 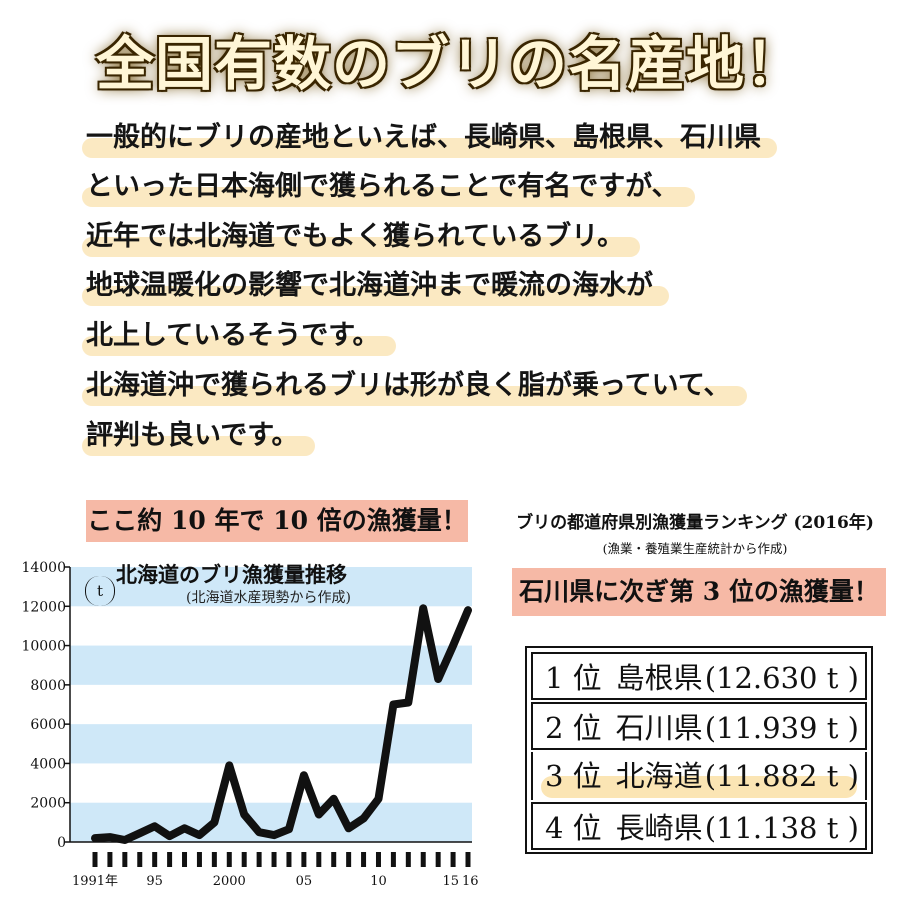 I want to click on x-tick-label: 1991年, so click(x=95, y=881).